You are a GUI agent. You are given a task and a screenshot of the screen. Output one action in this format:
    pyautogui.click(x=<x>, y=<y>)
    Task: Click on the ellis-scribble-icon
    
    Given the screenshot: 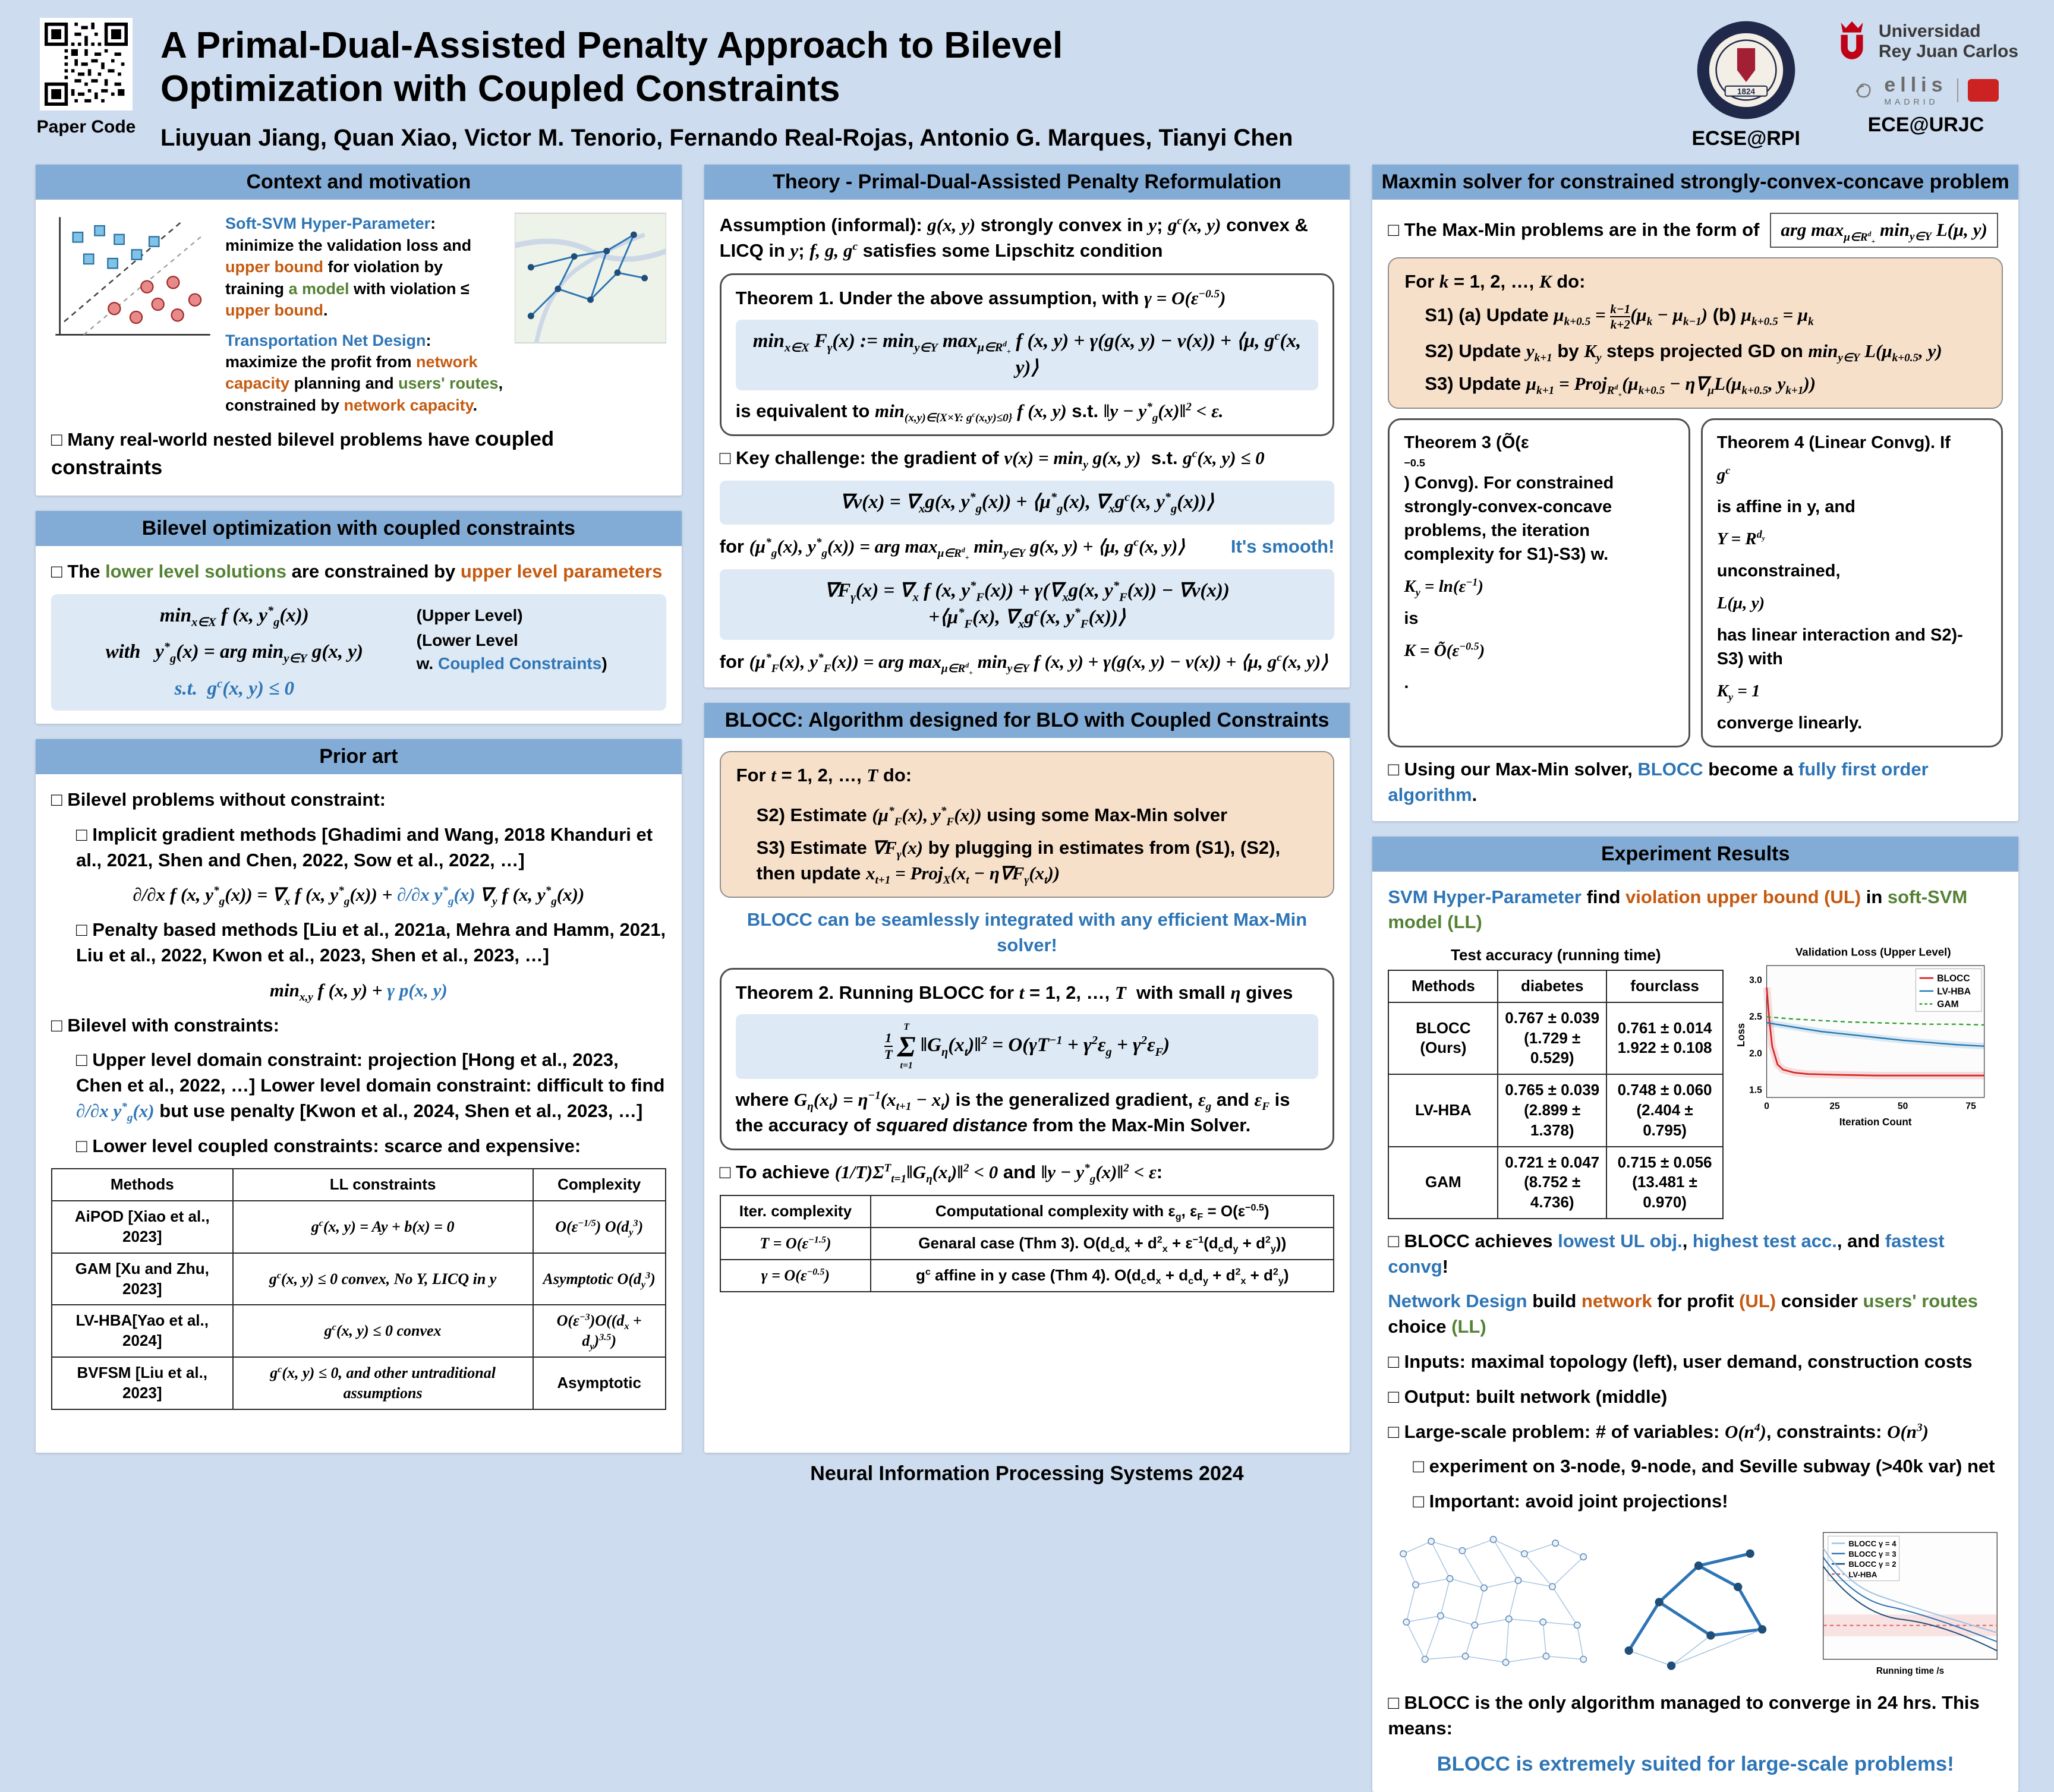 What is the action you would take?
    pyautogui.click(x=1864, y=90)
    